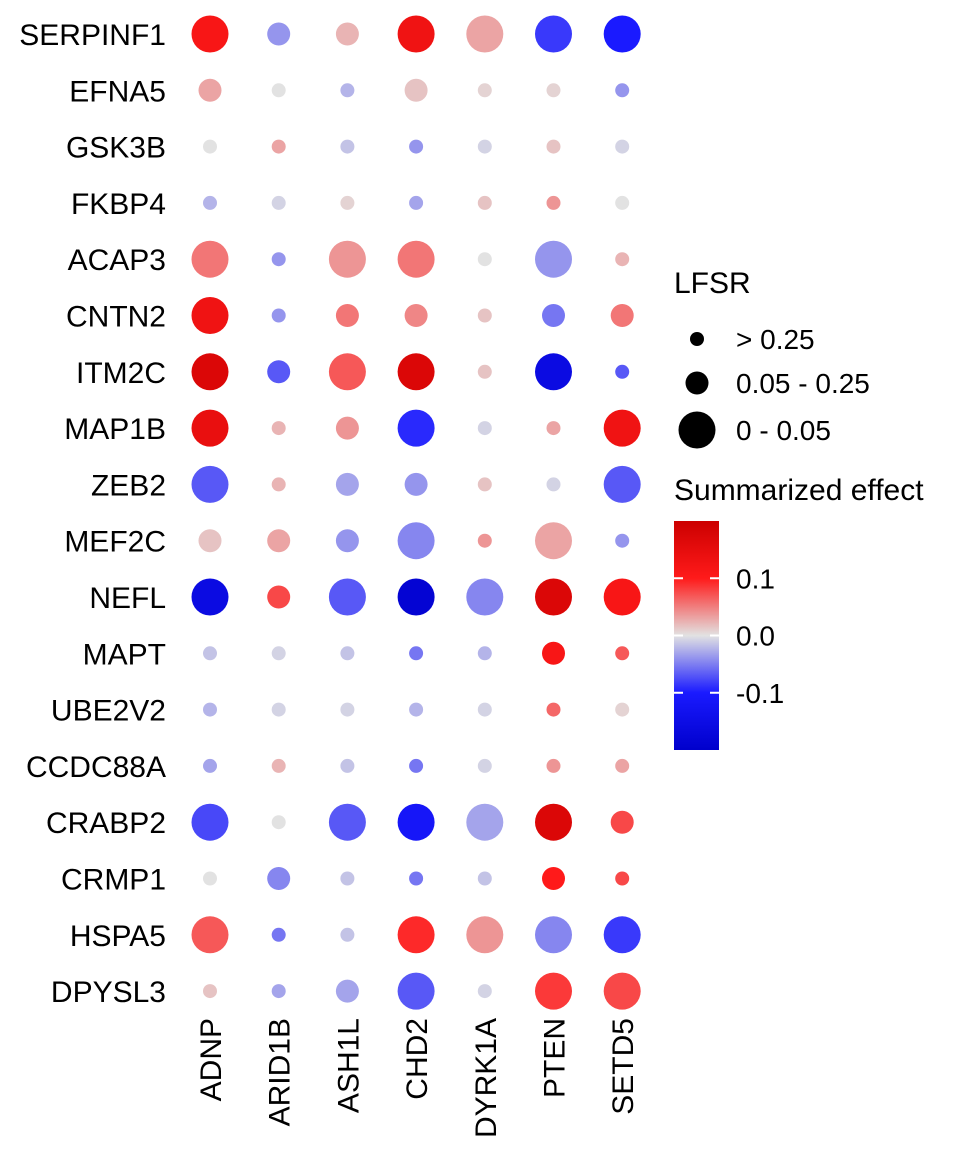  I want to click on dot-hspa5-pten, so click(553, 935).